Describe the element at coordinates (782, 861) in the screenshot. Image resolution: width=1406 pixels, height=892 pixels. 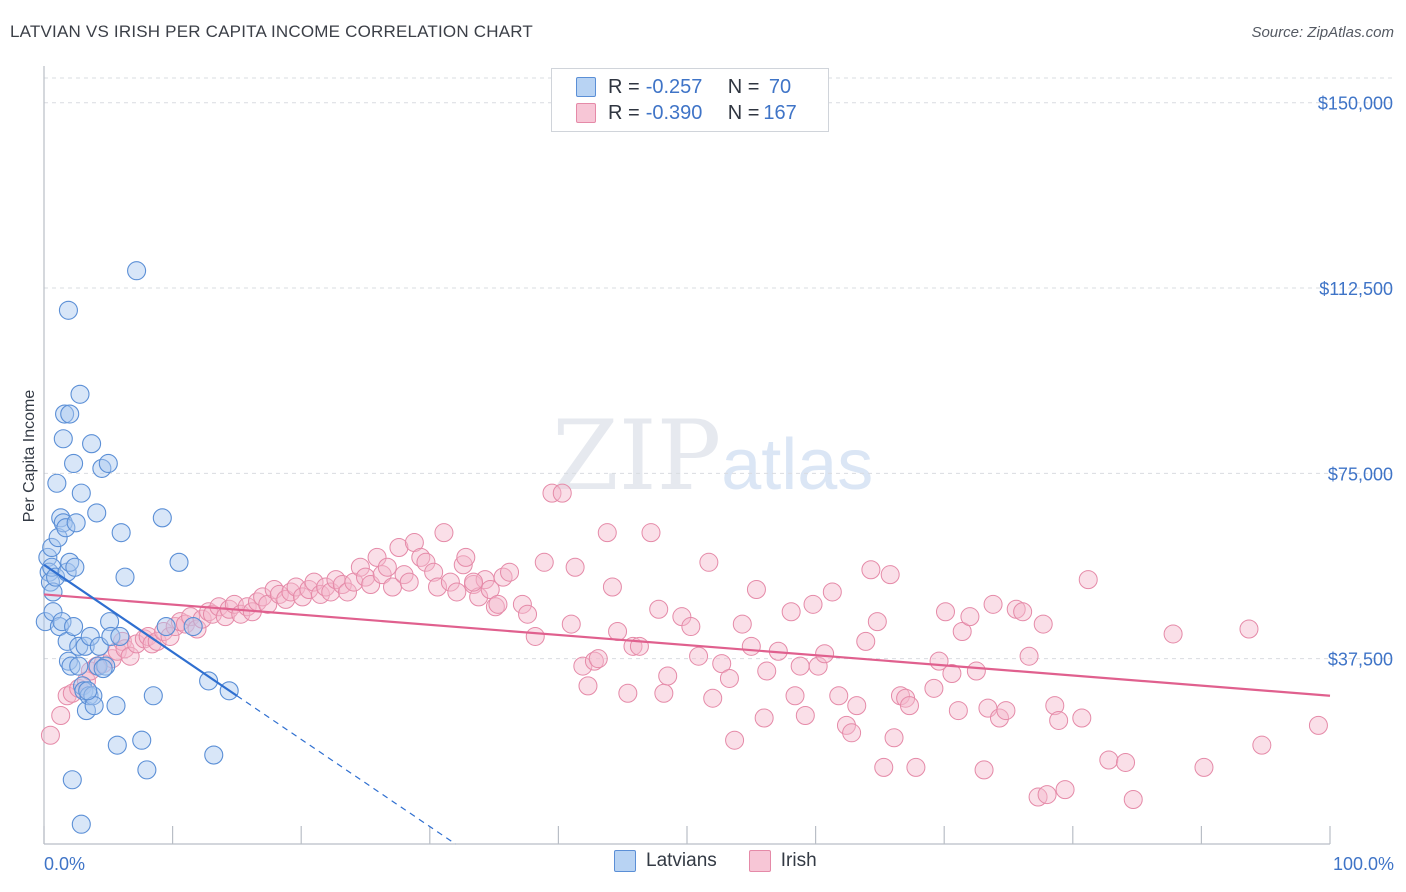
I see `legend-item-irish: Irish` at that location.